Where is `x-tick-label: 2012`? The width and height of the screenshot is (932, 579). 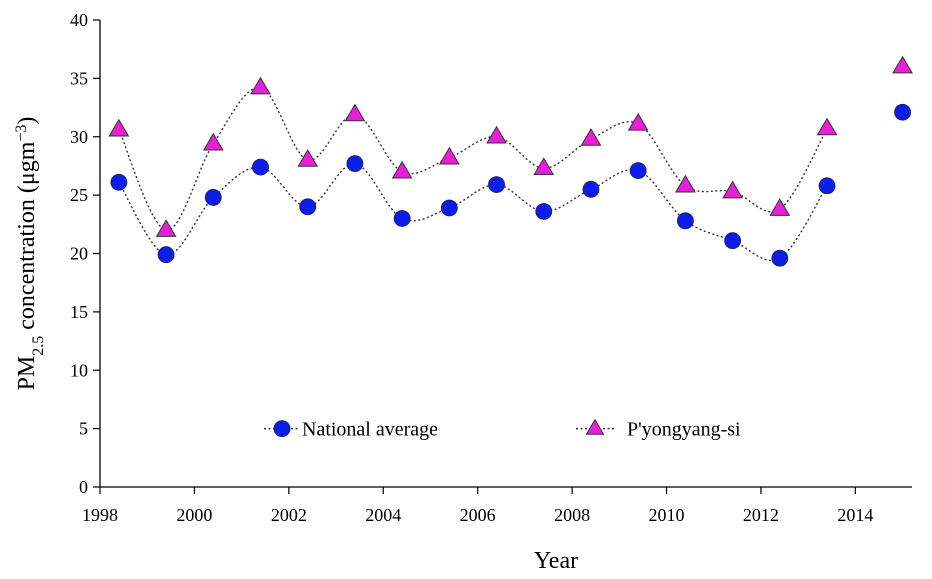
x-tick-label: 2012 is located at coordinates (761, 515).